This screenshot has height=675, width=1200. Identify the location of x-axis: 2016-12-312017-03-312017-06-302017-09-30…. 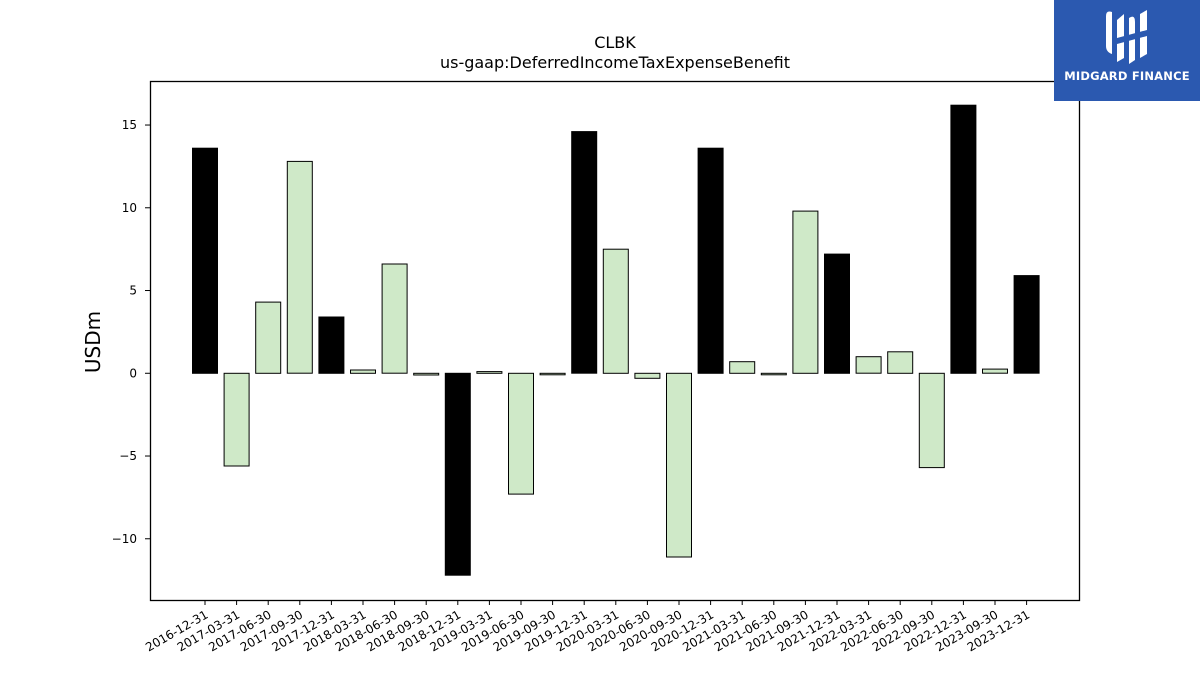
(587, 627).